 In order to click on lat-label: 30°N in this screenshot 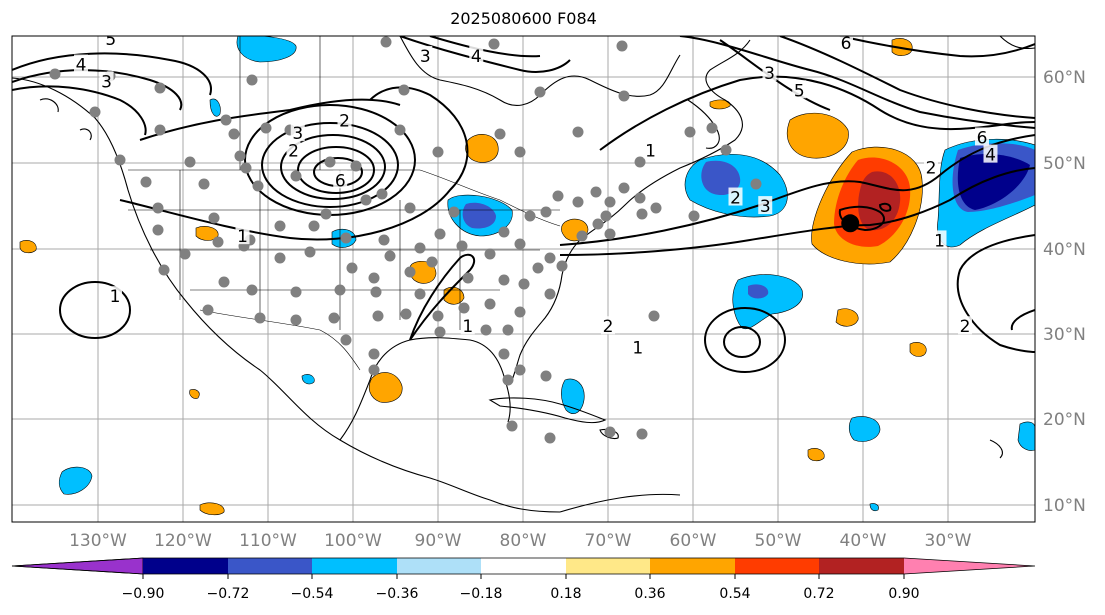, I will do `click(1064, 335)`.